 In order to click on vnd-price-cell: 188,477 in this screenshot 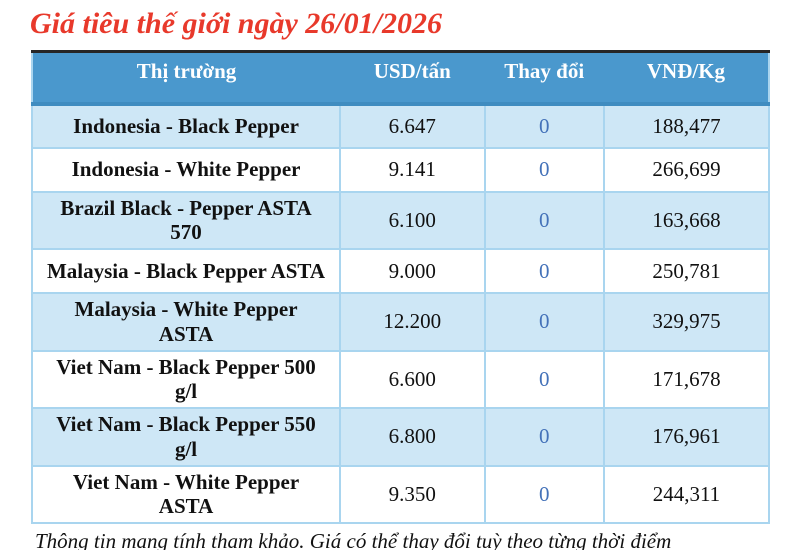, I will do `click(686, 125)`.